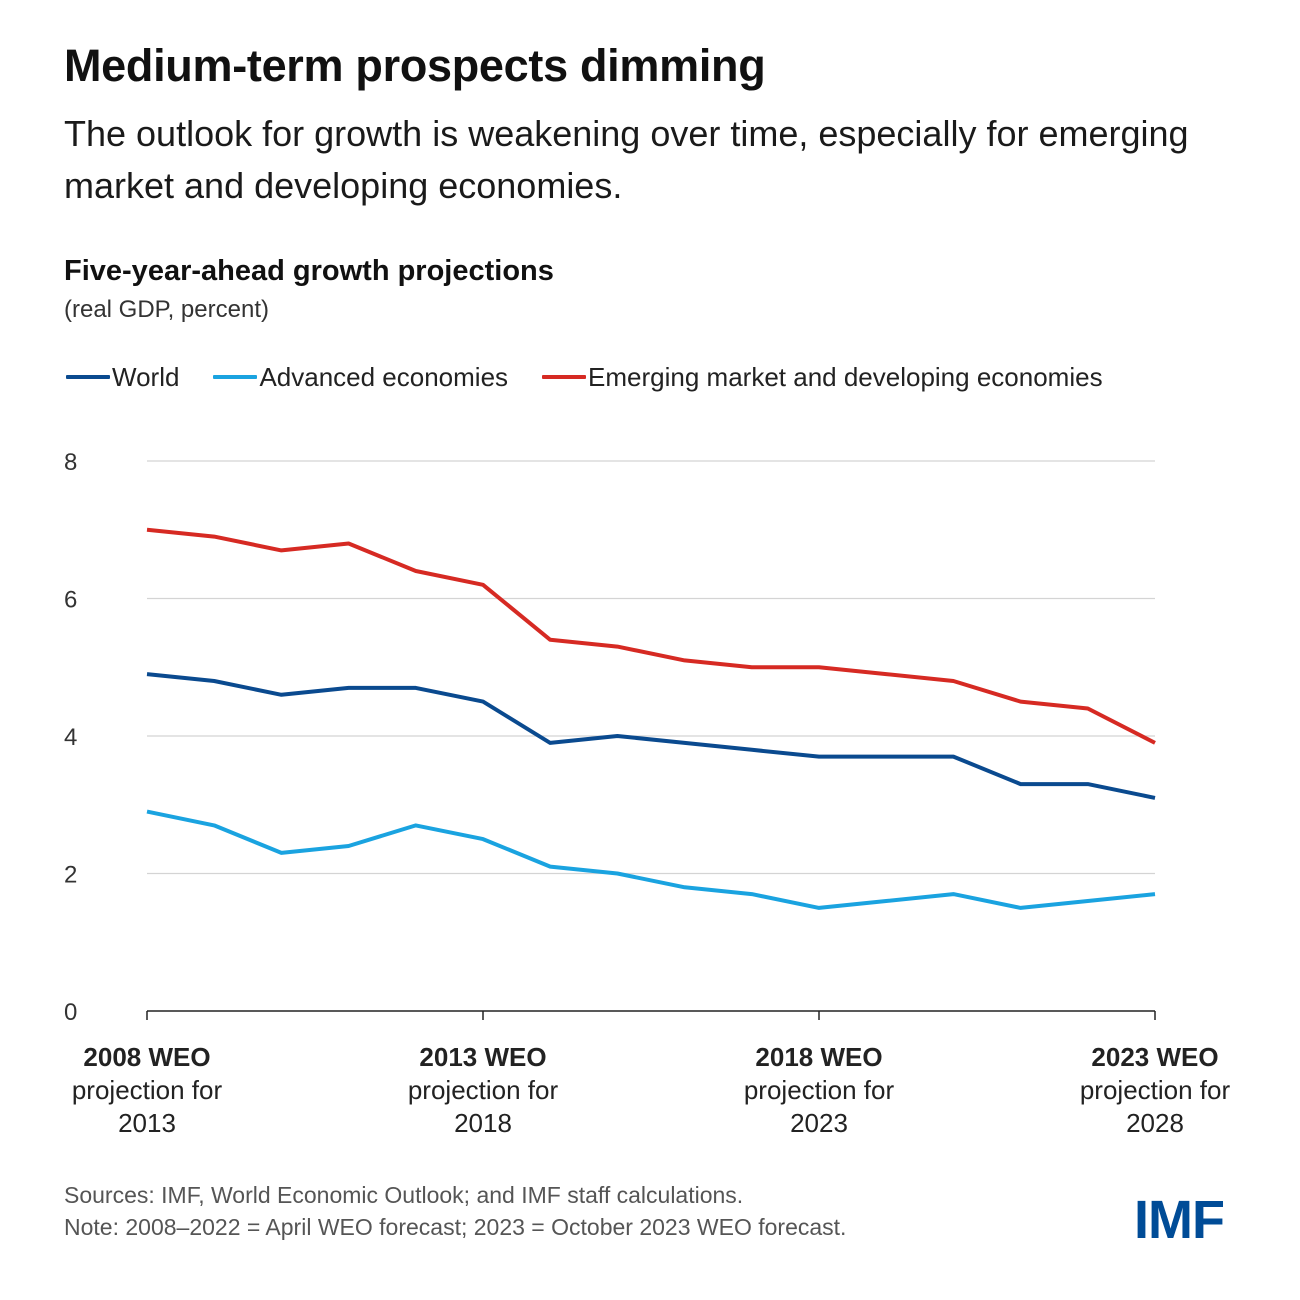 Image resolution: width=1300 pixels, height=1300 pixels. What do you see at coordinates (651, 636) in the screenshot?
I see `series-line-emerging-market-and-developing-economies` at bounding box center [651, 636].